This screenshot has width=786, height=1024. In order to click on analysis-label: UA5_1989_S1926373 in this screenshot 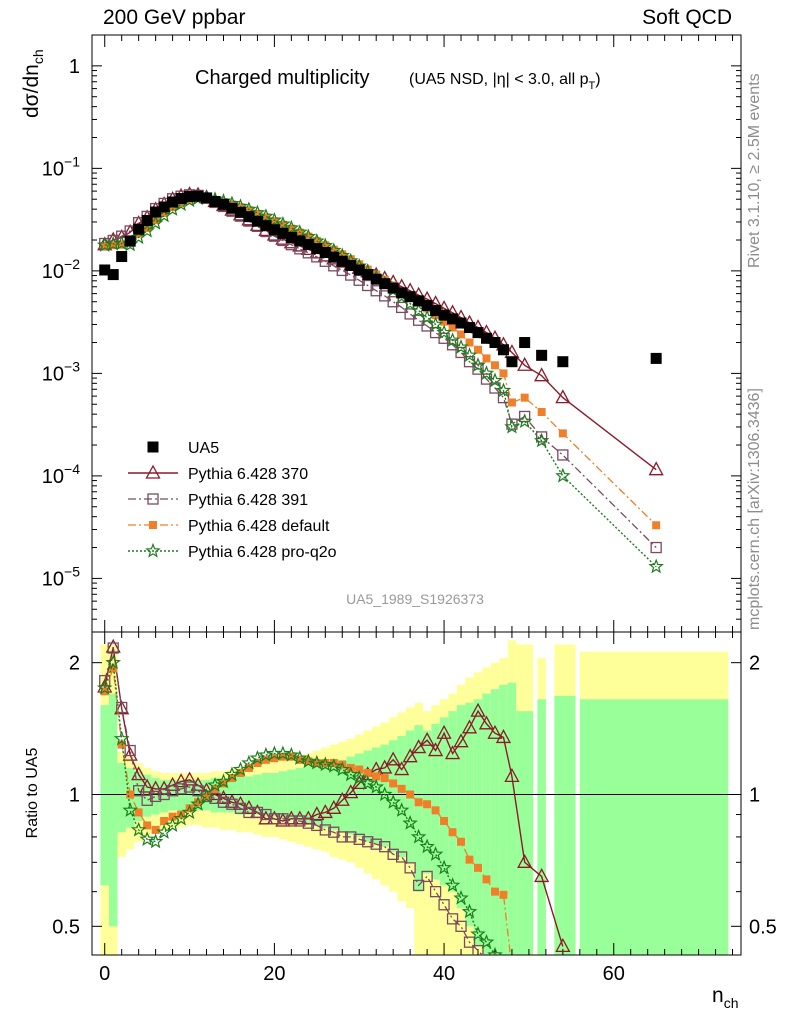, I will do `click(415, 599)`.